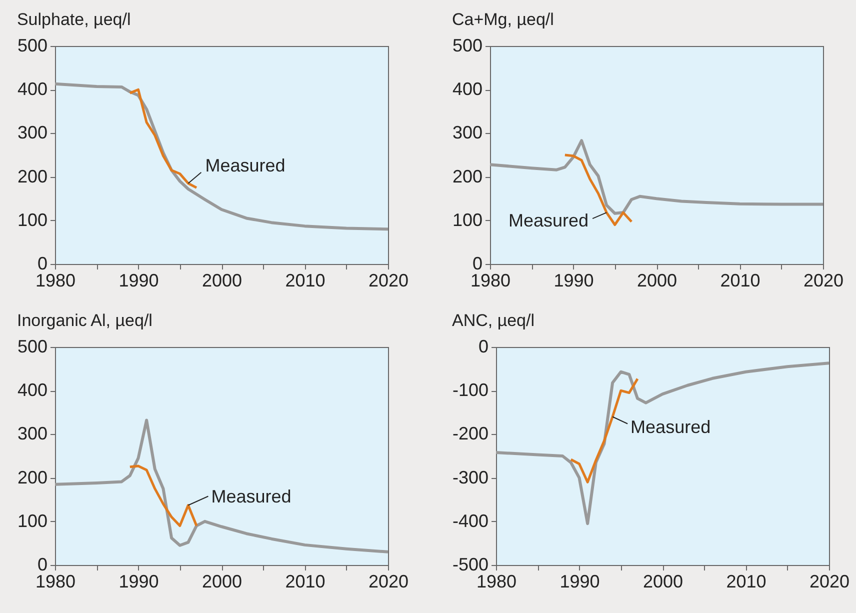 The width and height of the screenshot is (856, 613). I want to click on chart-title: ANC, µeq/l, so click(493, 320).